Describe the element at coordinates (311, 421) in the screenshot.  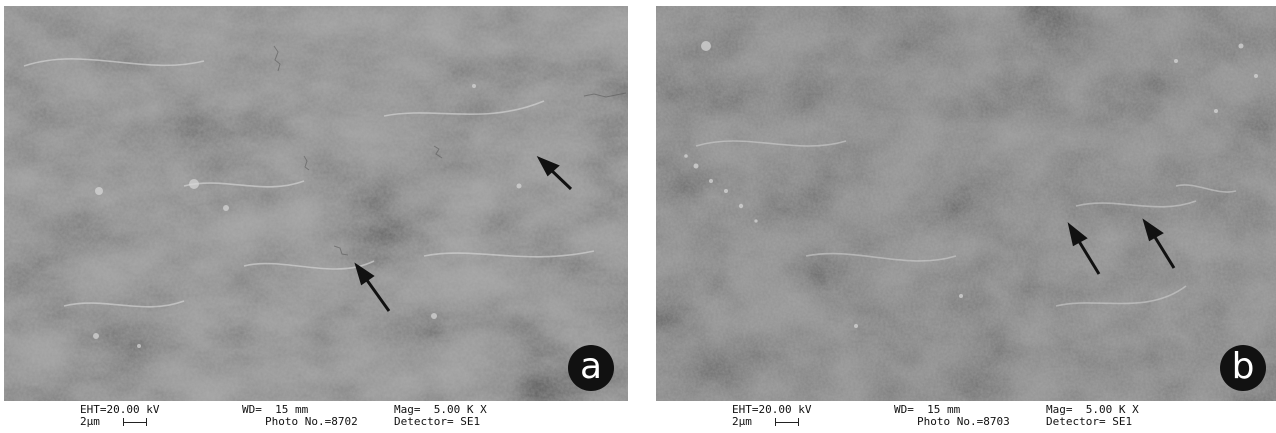
I see `photo-number: Photo No.=8702` at that location.